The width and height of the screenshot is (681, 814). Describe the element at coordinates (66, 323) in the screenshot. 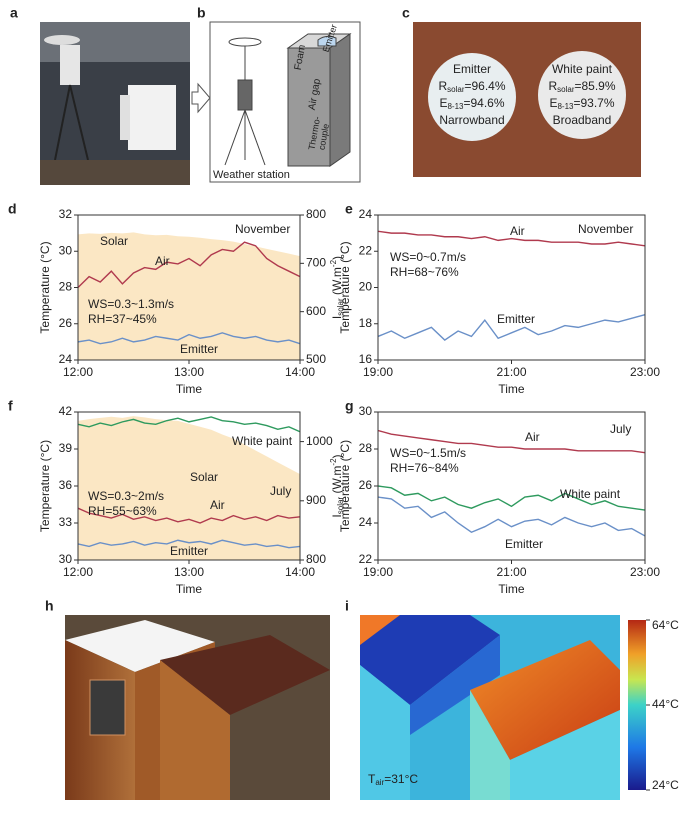

I see `y-tick-label: 26` at that location.